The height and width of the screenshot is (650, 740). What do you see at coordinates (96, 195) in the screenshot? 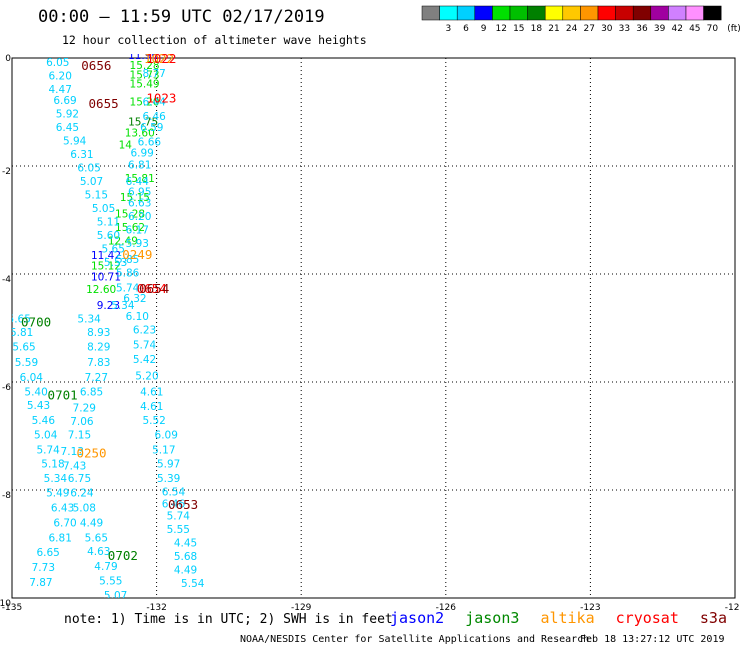
I see `wave-height-point: 5.15` at bounding box center [96, 195].